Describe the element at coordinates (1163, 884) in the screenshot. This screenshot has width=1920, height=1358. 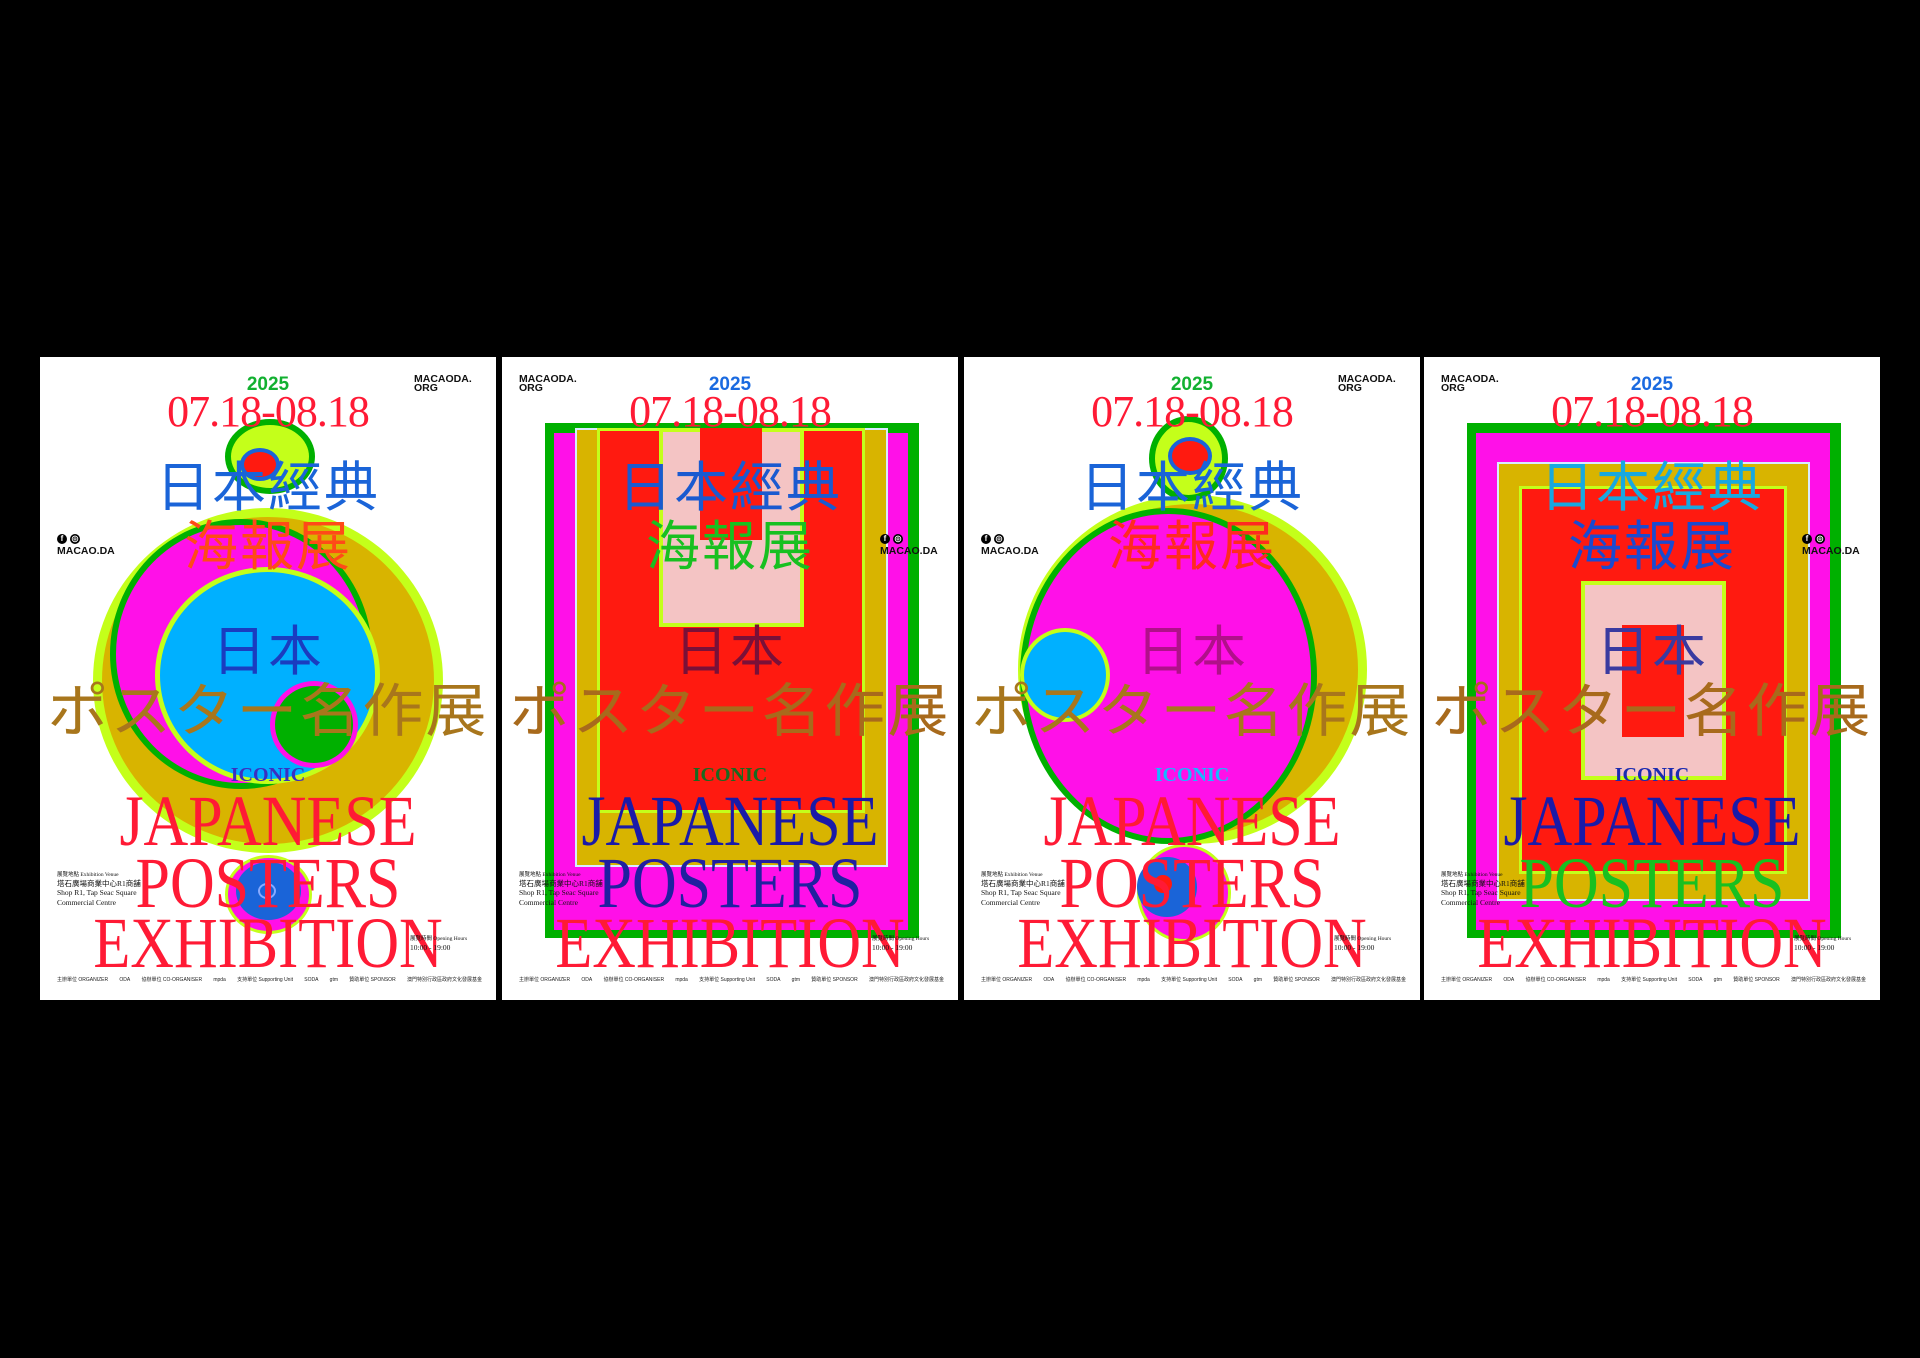
I see `bottom-red-dot` at that location.